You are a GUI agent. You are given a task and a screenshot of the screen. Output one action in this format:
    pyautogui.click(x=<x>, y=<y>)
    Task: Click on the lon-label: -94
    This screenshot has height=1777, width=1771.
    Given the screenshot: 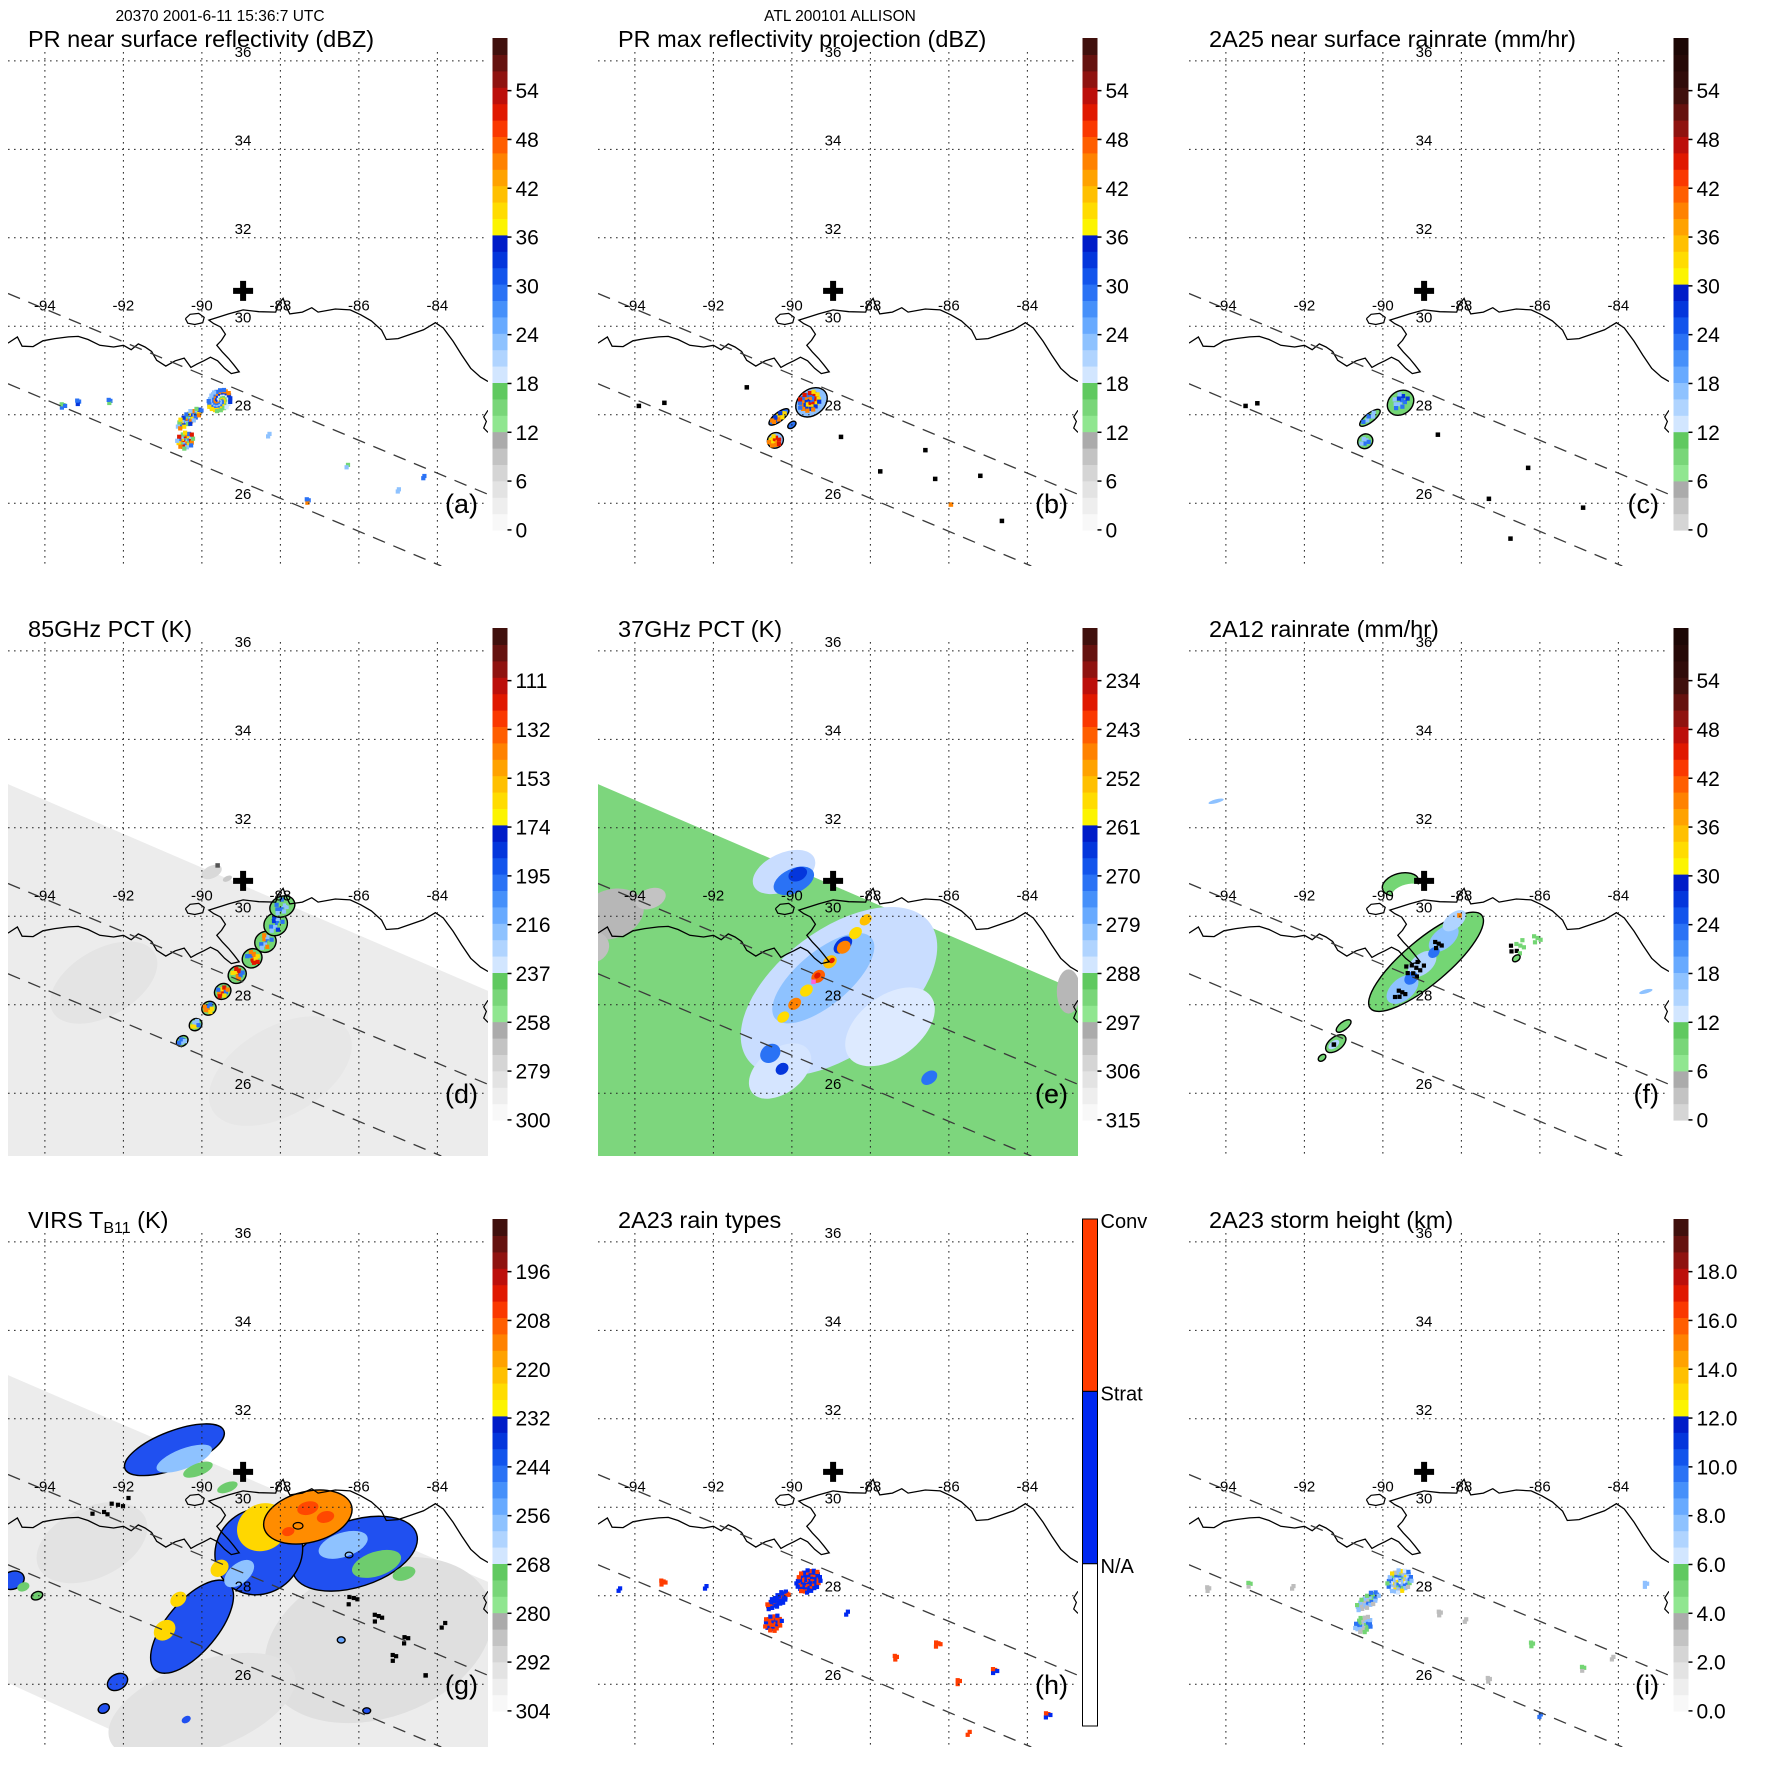 What is the action you would take?
    pyautogui.click(x=635, y=305)
    